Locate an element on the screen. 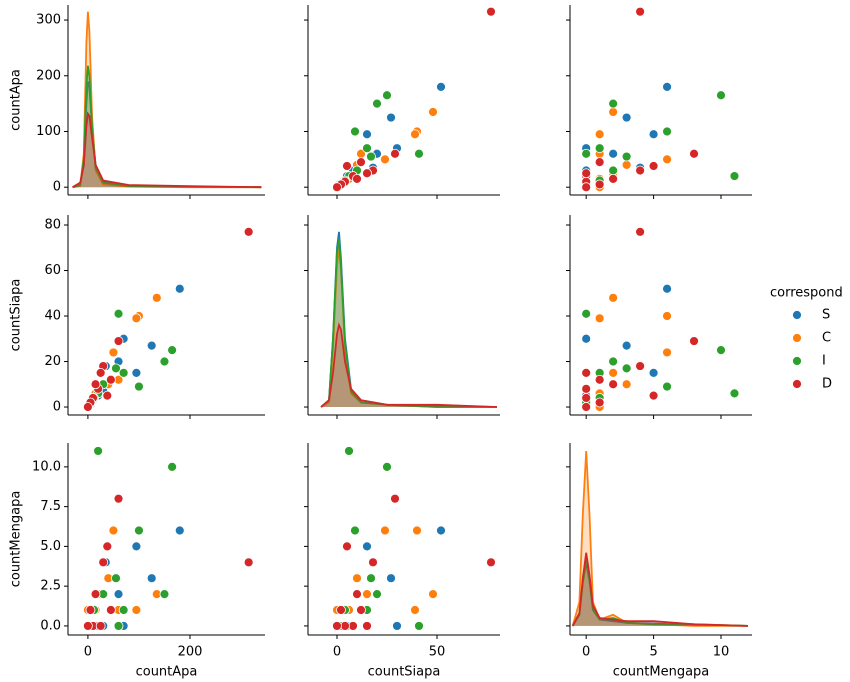  x-tick-label: 50 is located at coordinates (437, 652).